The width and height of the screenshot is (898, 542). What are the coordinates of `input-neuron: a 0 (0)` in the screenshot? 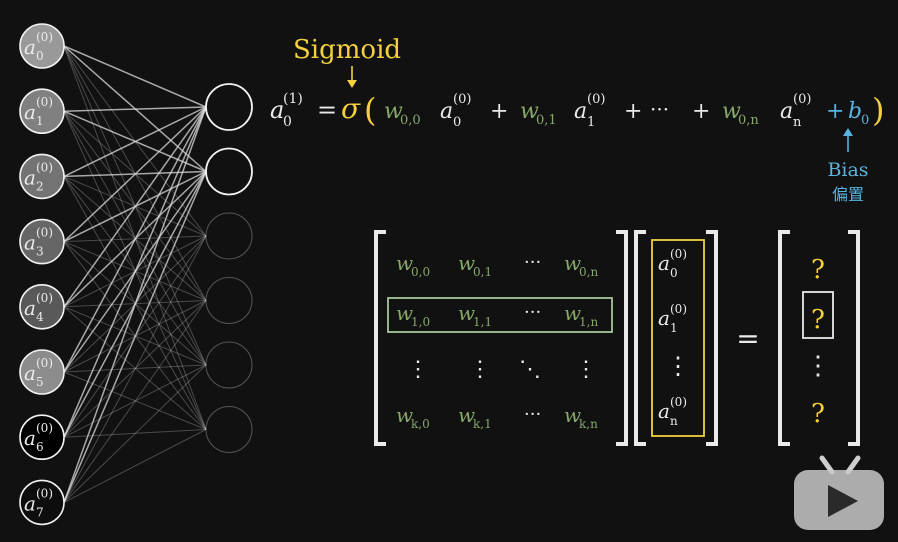 It's located at (42, 46).